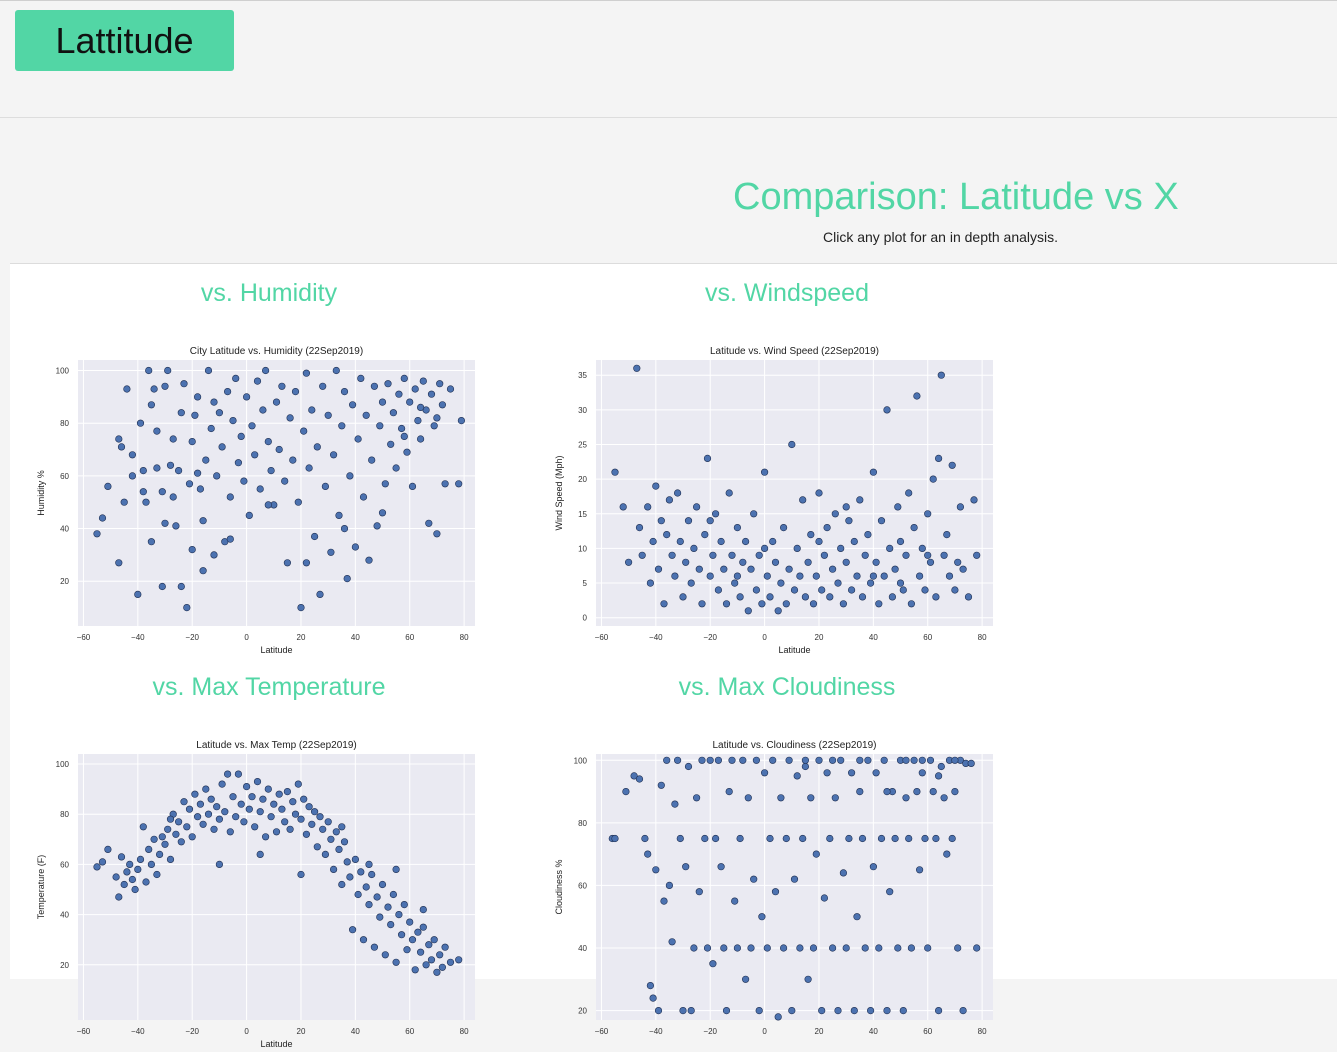 Image resolution: width=1337 pixels, height=1052 pixels. I want to click on plot-area, so click(794, 493).